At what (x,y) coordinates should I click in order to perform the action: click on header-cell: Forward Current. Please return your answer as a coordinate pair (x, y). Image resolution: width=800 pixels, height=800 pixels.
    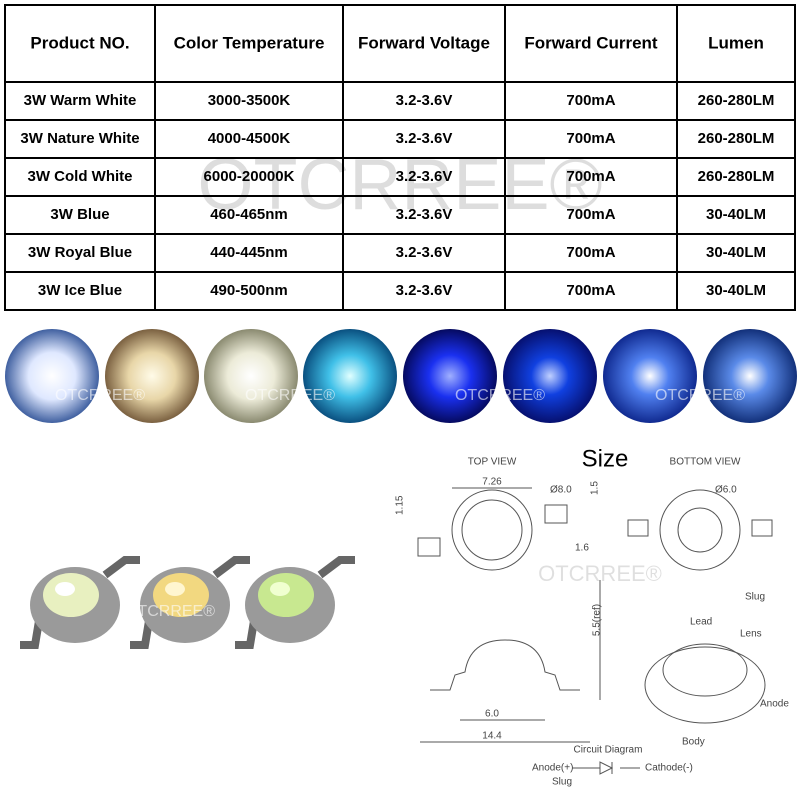
    Looking at the image, I should click on (591, 42).